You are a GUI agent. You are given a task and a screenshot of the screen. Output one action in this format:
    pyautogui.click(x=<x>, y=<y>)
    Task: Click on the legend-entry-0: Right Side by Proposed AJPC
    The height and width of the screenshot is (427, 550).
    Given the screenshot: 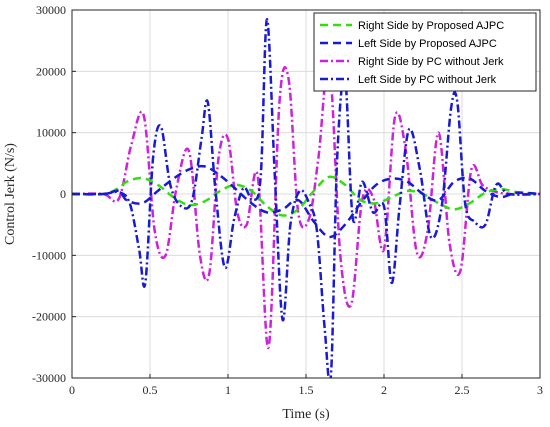 What is the action you would take?
    pyautogui.click(x=431, y=26)
    